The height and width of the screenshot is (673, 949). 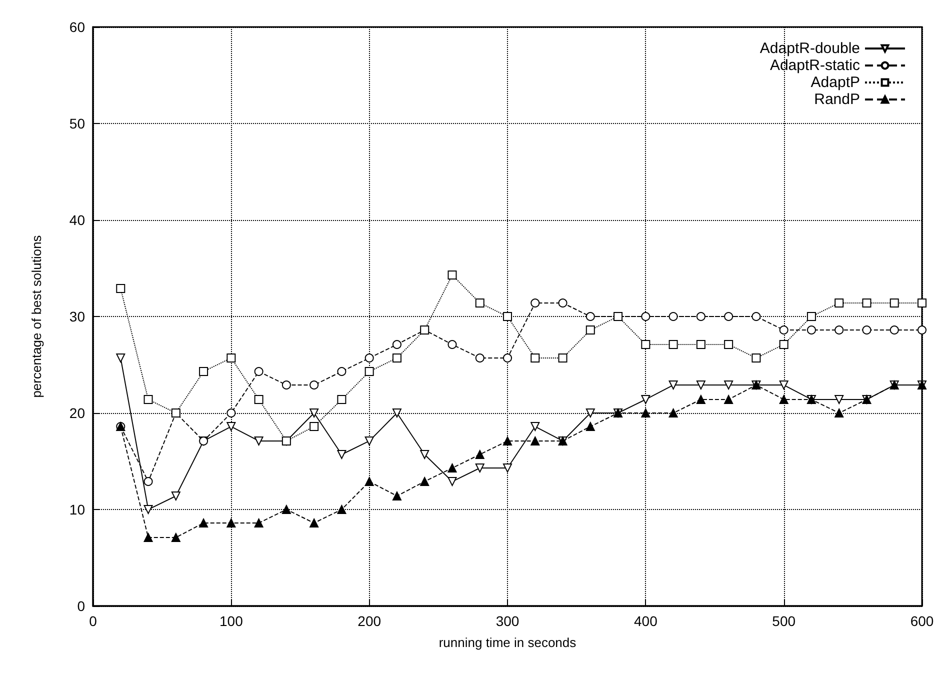 What do you see at coordinates (77, 124) in the screenshot?
I see `y-tick-label: 50` at bounding box center [77, 124].